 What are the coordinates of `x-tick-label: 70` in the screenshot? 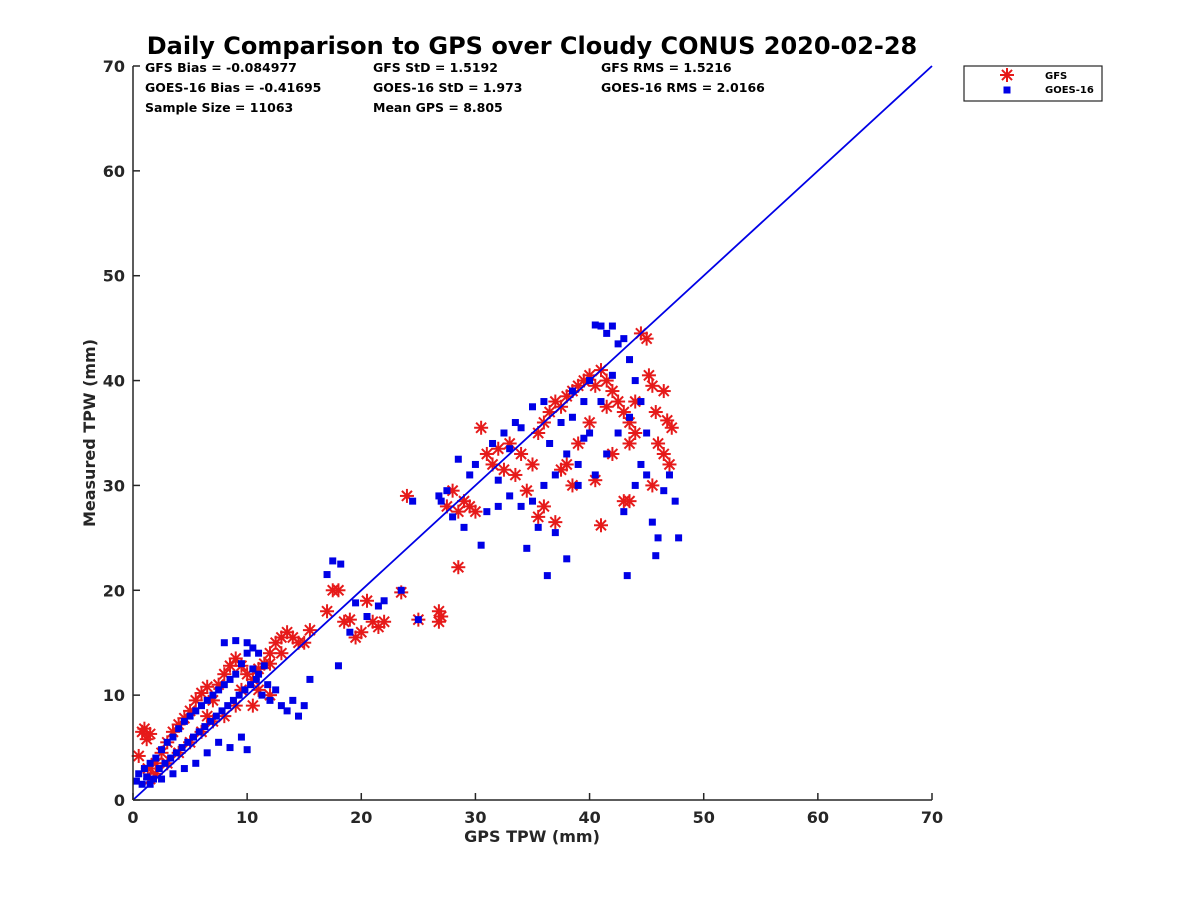 It's located at (932, 817).